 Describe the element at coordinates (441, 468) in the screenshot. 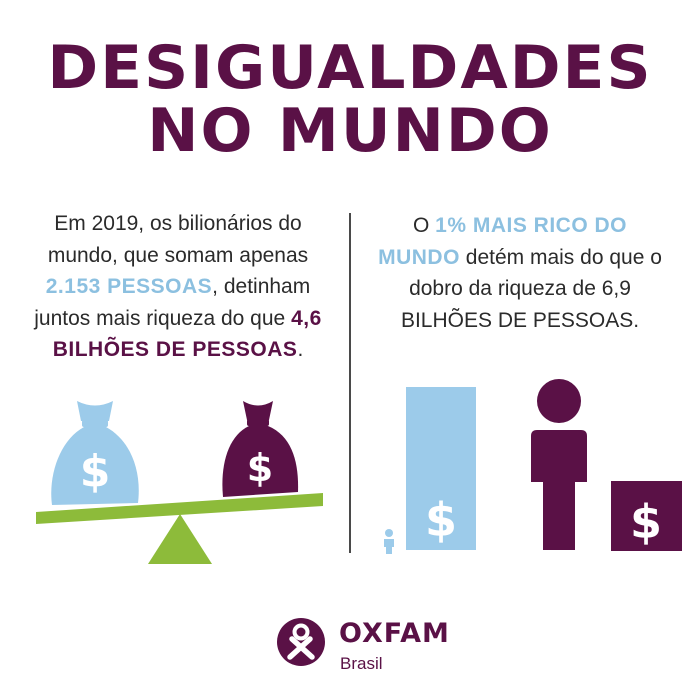

I see `wealth-bar-blue: $` at that location.